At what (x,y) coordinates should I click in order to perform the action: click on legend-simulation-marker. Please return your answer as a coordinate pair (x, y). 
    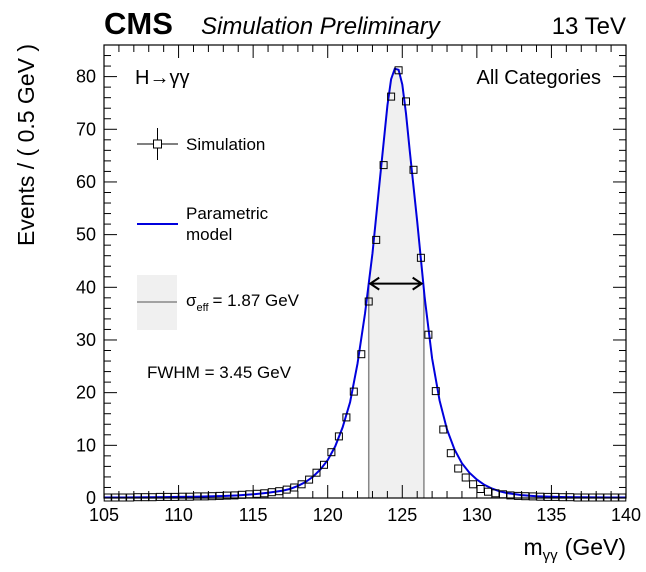
    Looking at the image, I should click on (157, 144).